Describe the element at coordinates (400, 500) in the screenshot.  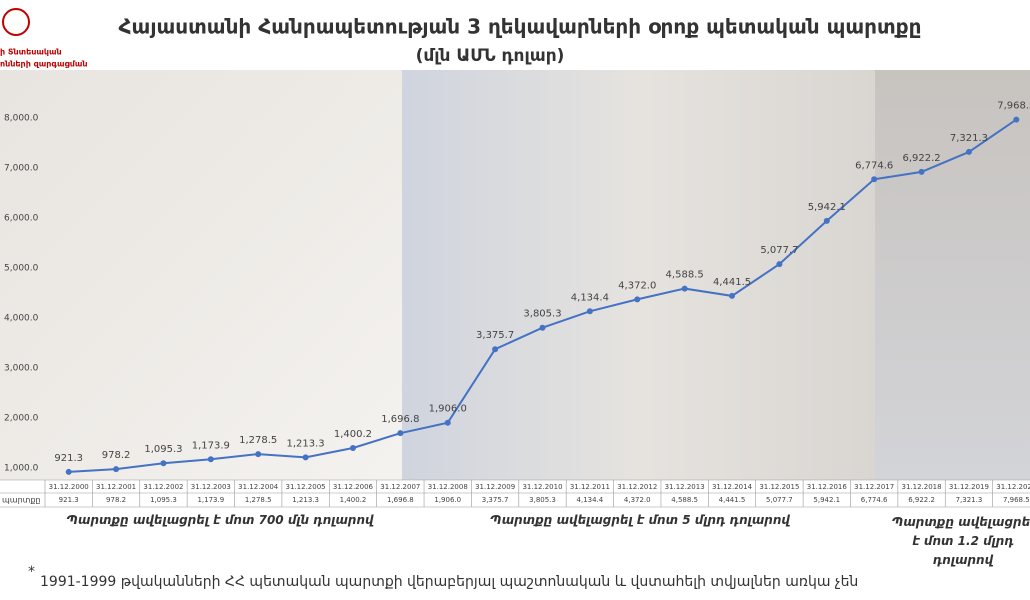
I see `table-value: 1,696.8` at that location.